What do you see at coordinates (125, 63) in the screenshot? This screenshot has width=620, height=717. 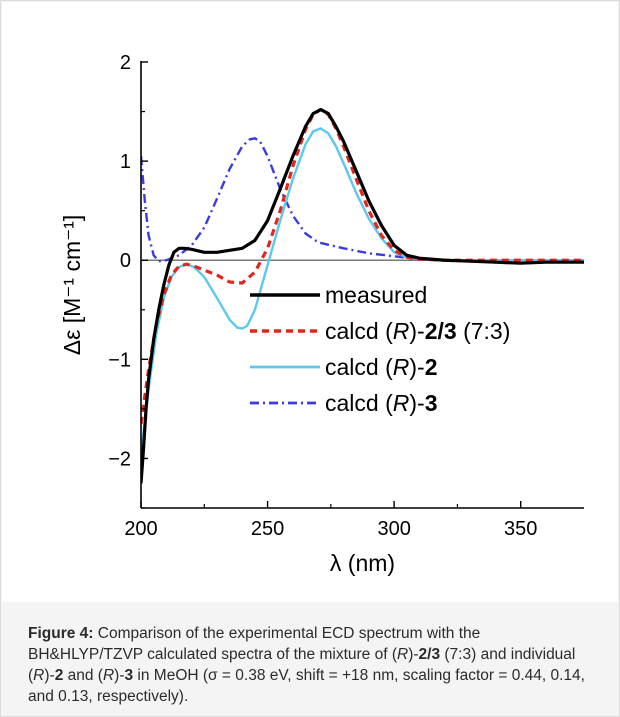 I see `y-tick-label: 2` at bounding box center [125, 63].